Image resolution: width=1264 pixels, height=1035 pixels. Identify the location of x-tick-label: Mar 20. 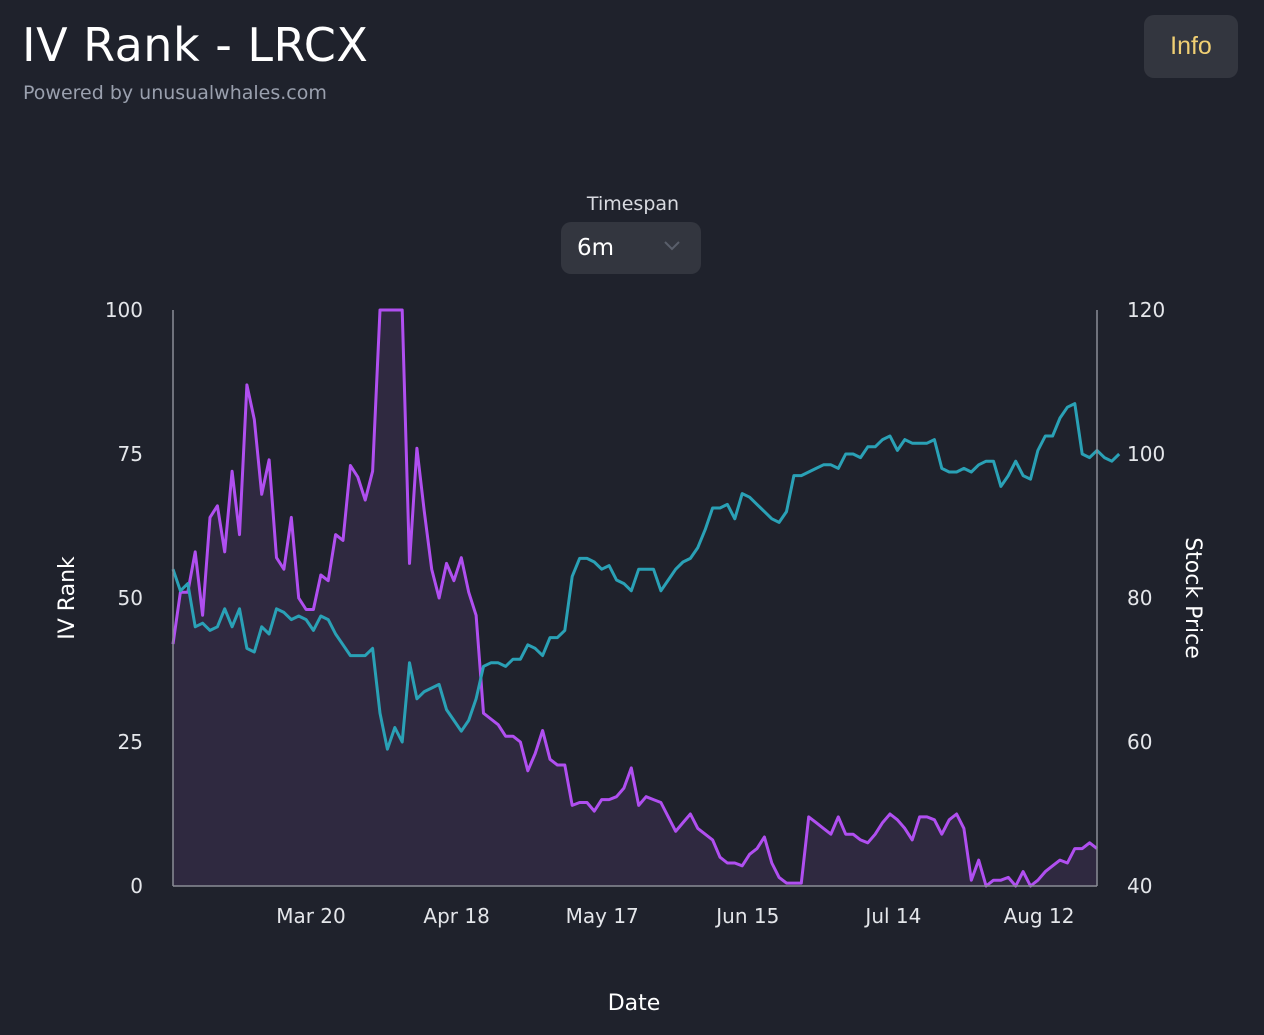
(311, 916).